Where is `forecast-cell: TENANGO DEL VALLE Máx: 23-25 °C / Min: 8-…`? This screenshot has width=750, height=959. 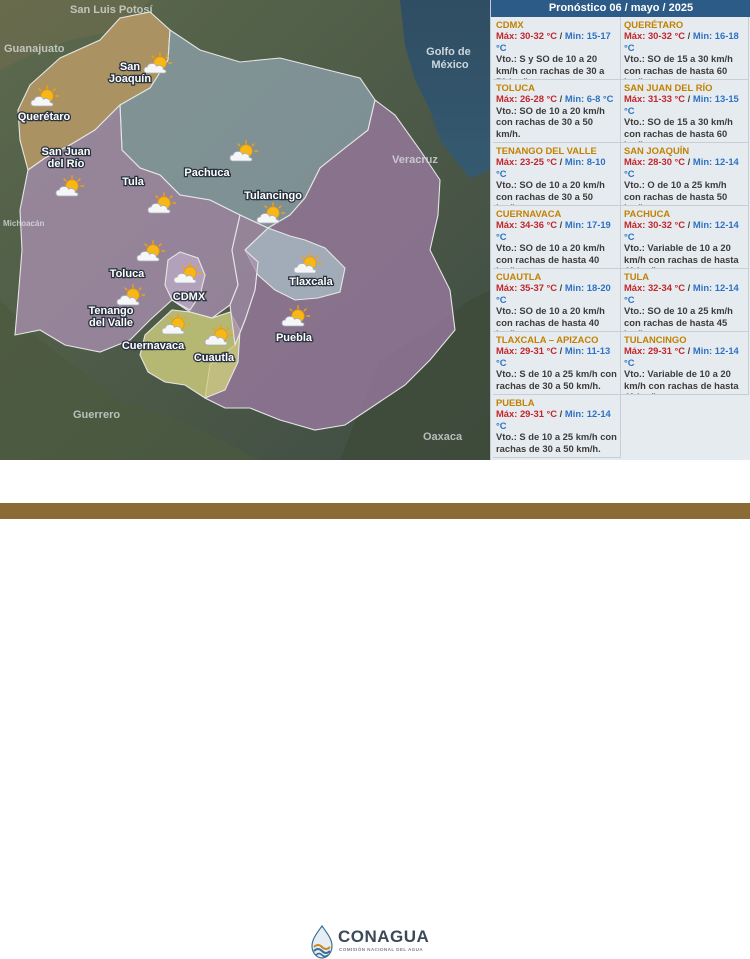
forecast-cell: TENANGO DEL VALLE Máx: 23-25 °C / Min: 8-… is located at coordinates (557, 174).